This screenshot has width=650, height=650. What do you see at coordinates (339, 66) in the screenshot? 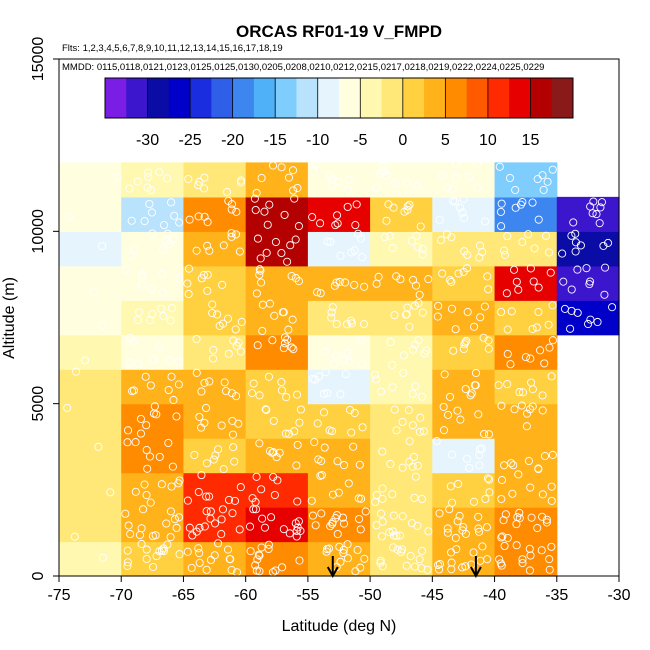
I see `dates-note-box` at bounding box center [339, 66].